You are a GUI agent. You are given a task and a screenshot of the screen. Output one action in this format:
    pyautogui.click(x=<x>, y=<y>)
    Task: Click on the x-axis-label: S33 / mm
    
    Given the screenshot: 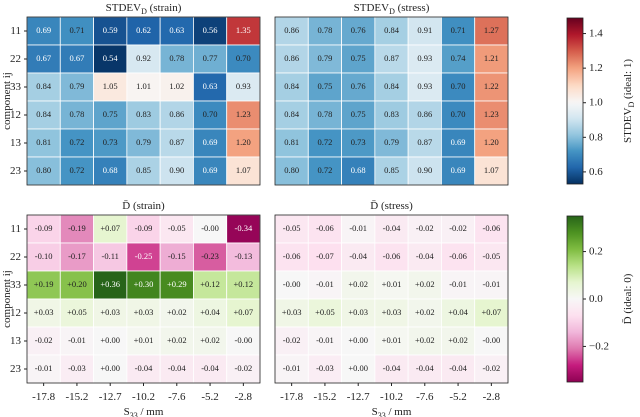 What is the action you would take?
    pyautogui.click(x=144, y=411)
    